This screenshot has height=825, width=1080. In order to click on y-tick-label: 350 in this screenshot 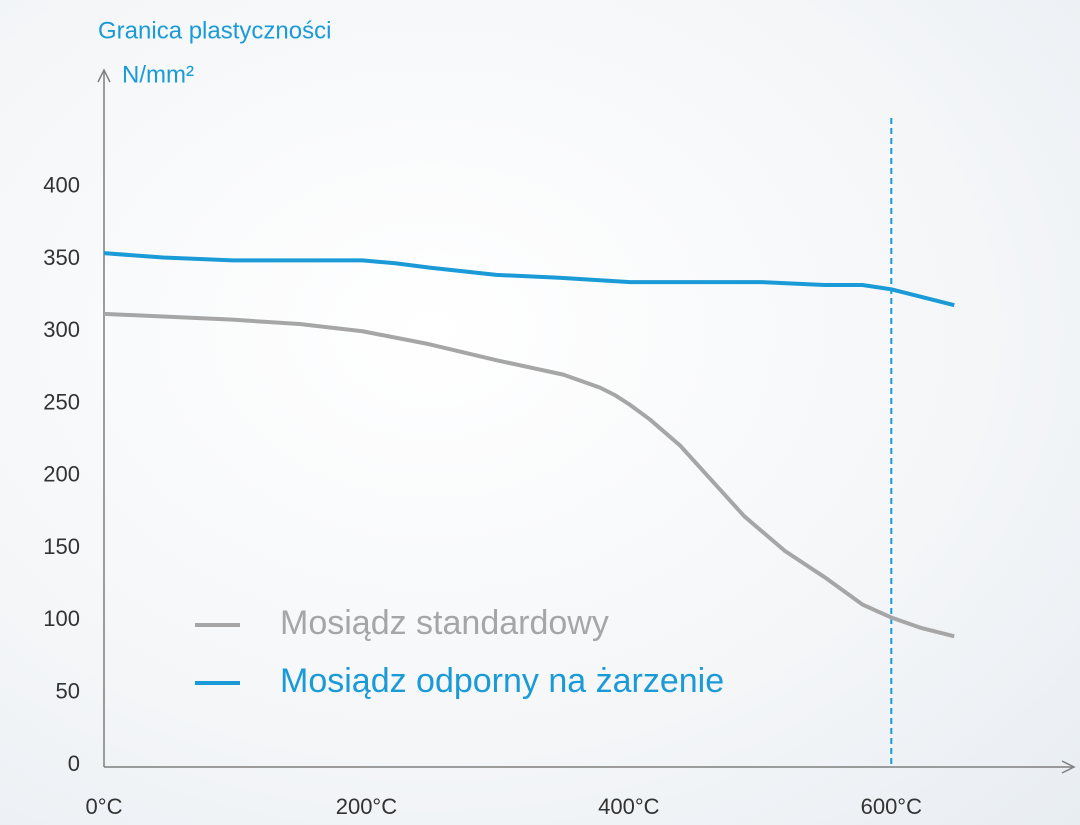, I will do `click(61, 257)`.